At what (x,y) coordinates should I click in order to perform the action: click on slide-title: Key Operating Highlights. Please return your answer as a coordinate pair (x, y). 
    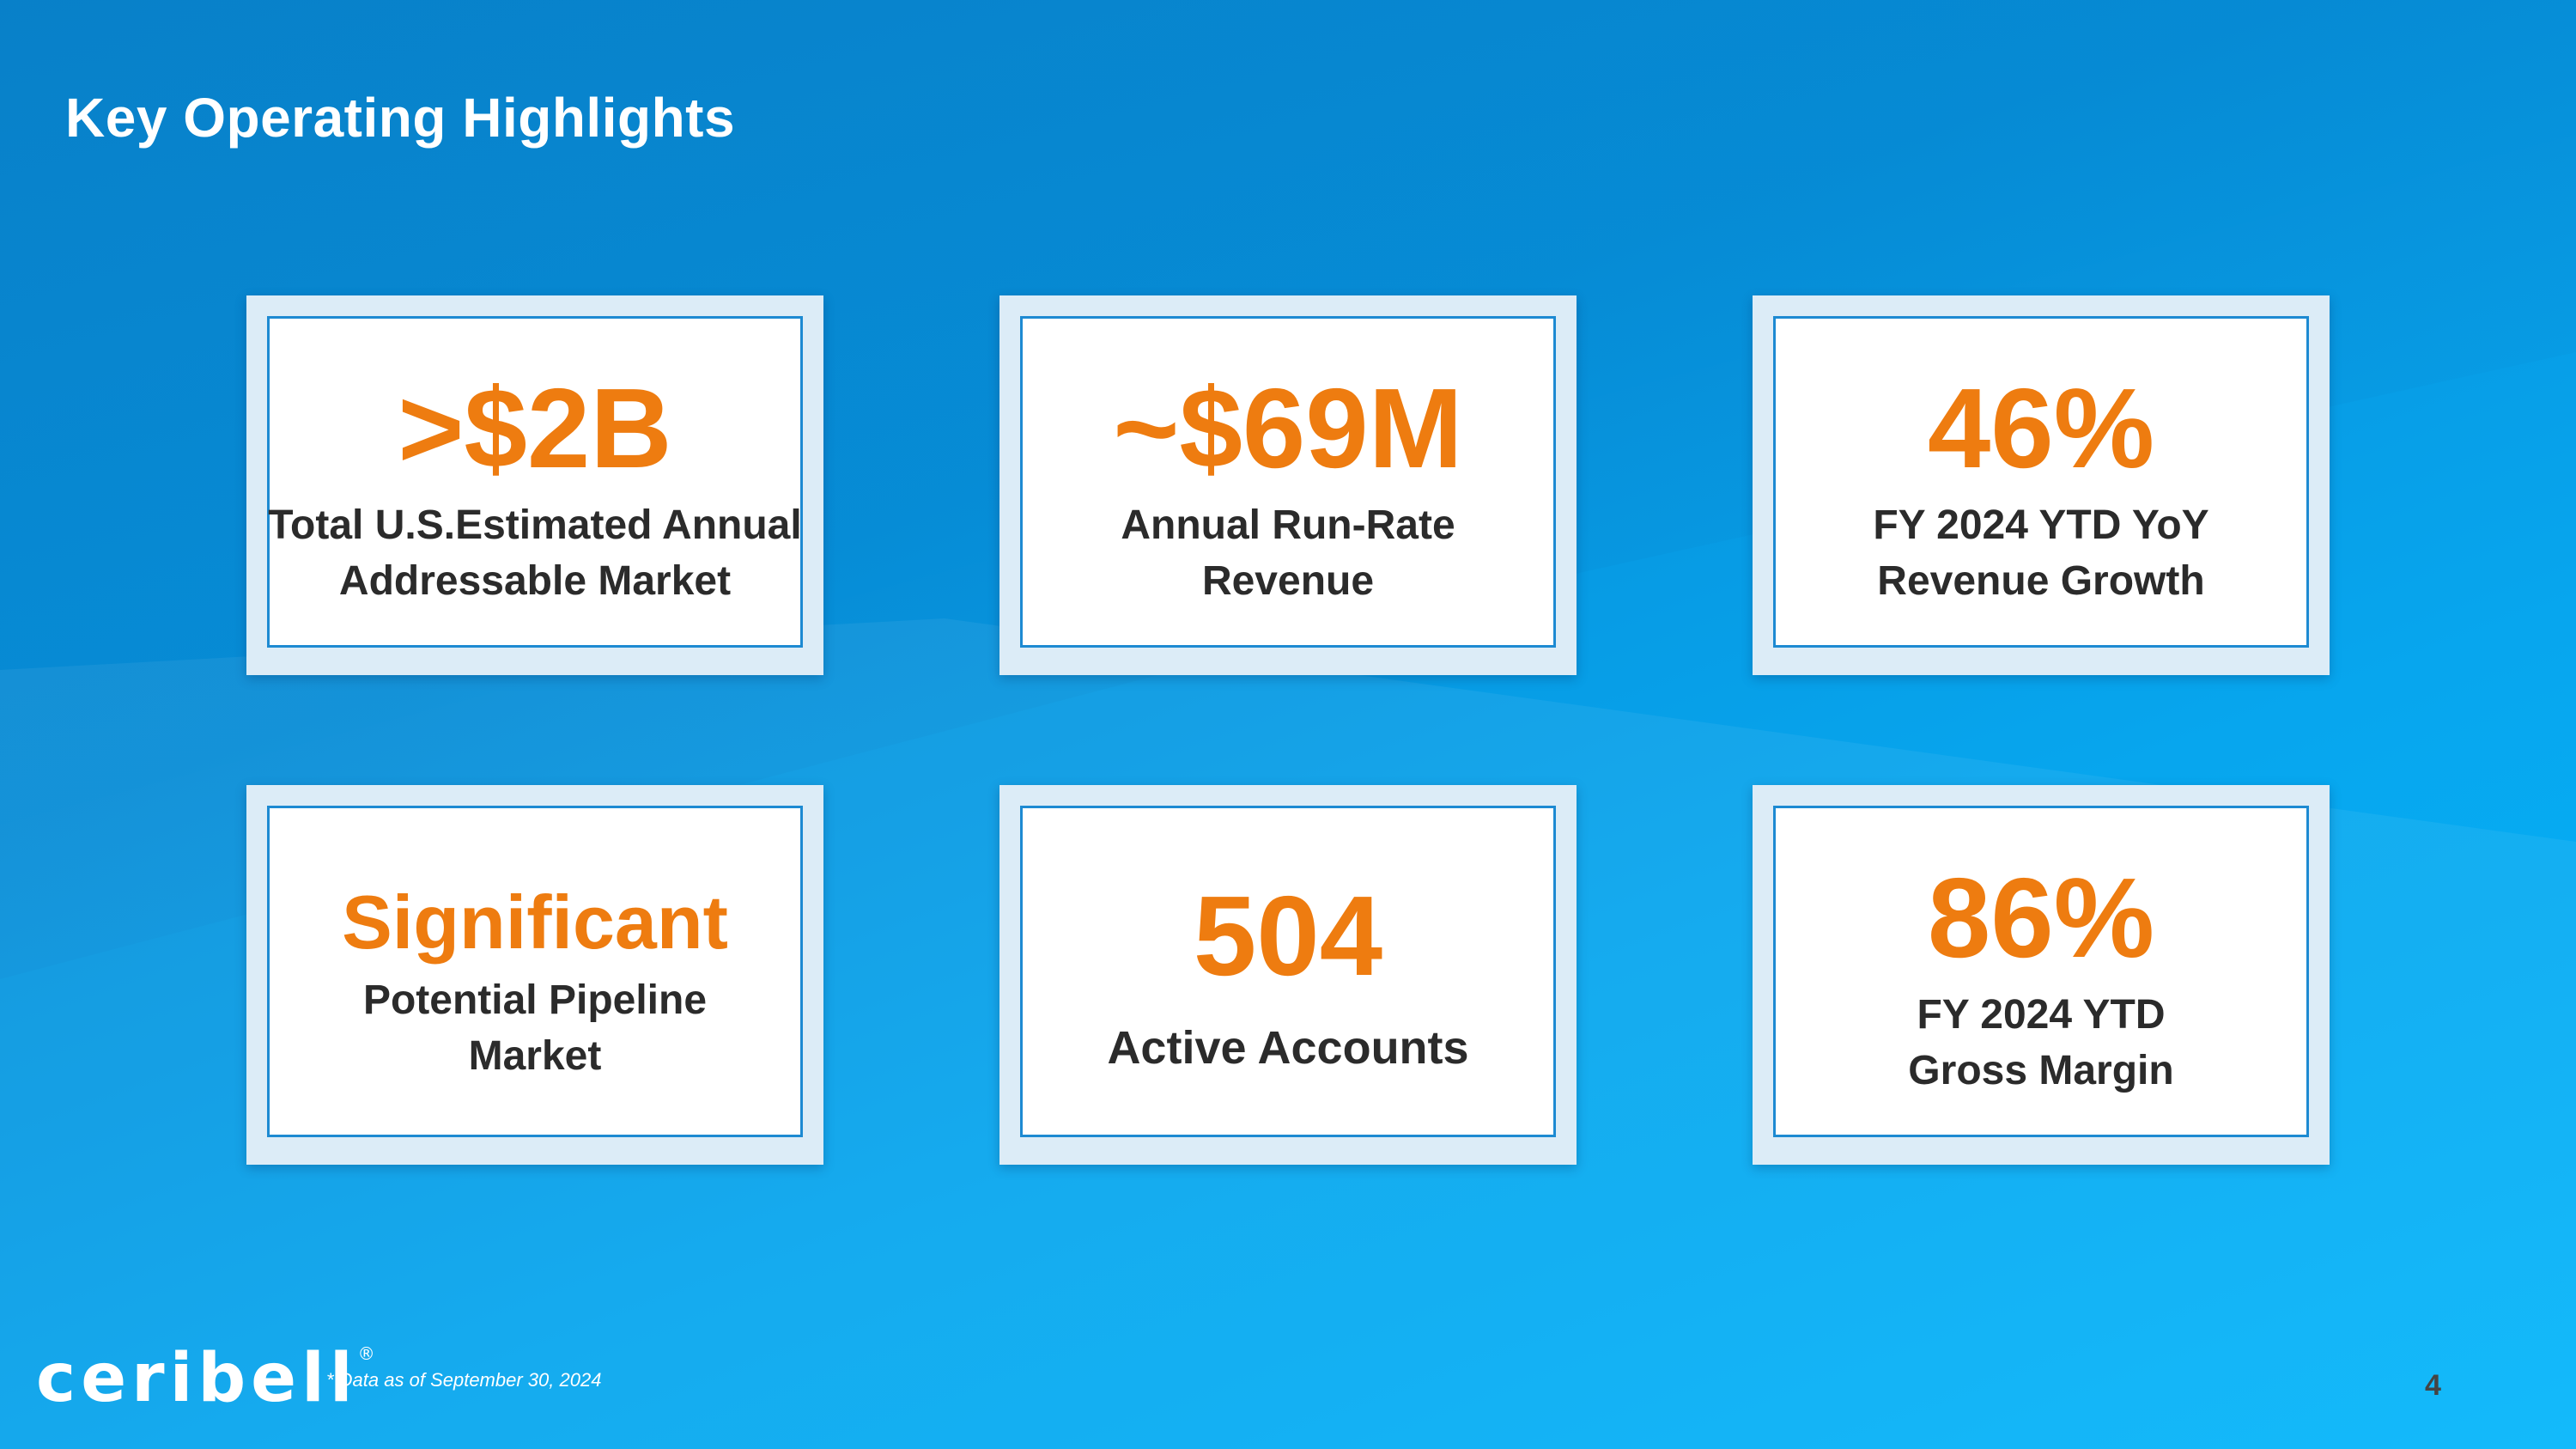
    Looking at the image, I should click on (400, 118).